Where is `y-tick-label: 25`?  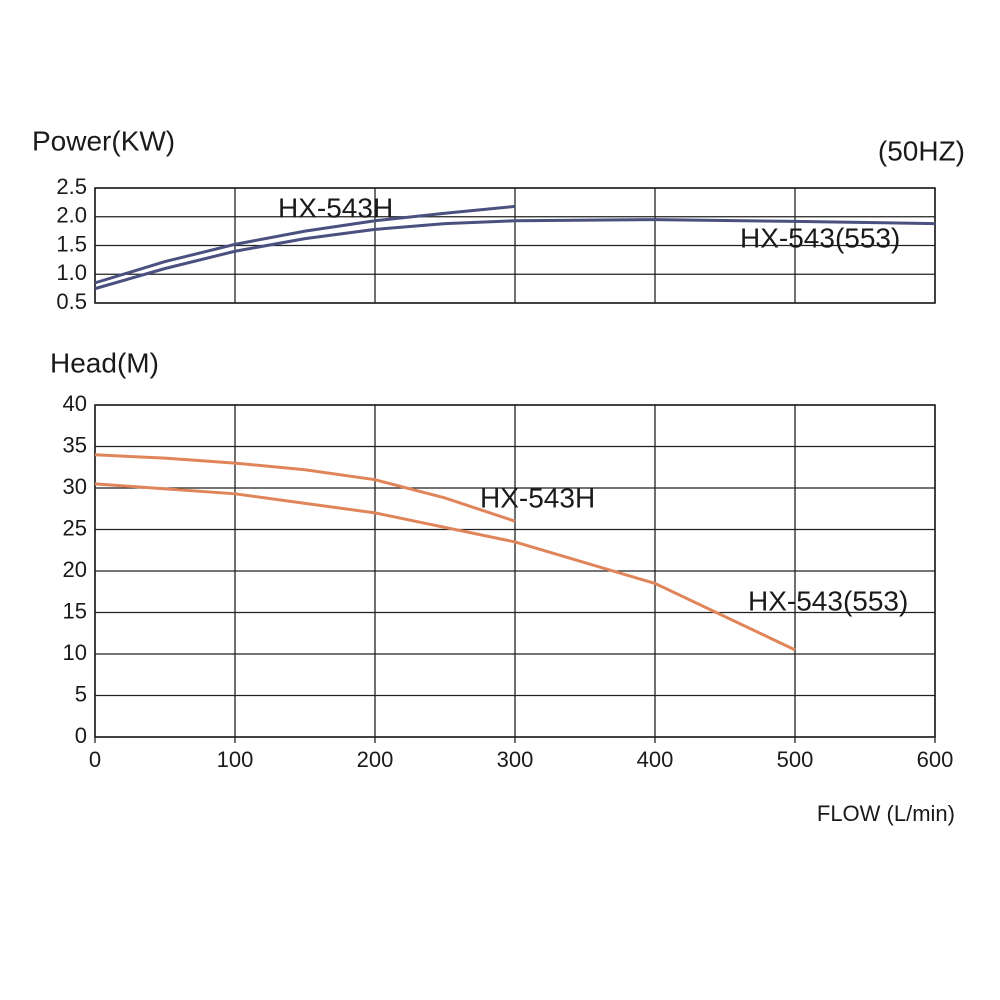 y-tick-label: 25 is located at coordinates (75, 527).